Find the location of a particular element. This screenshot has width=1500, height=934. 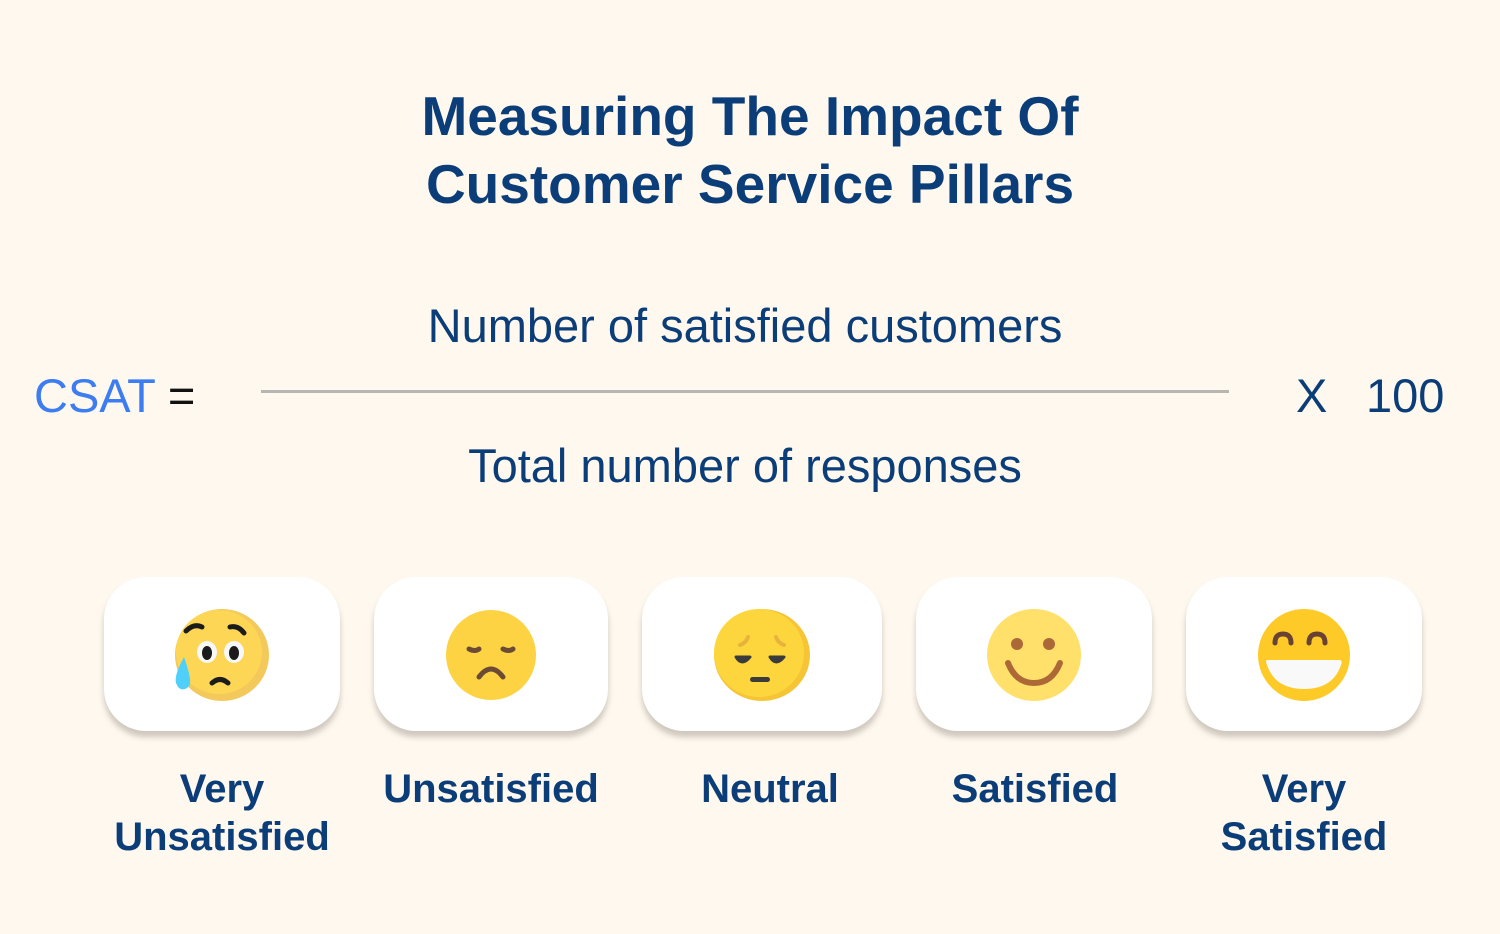

card-neutral is located at coordinates (762, 654).